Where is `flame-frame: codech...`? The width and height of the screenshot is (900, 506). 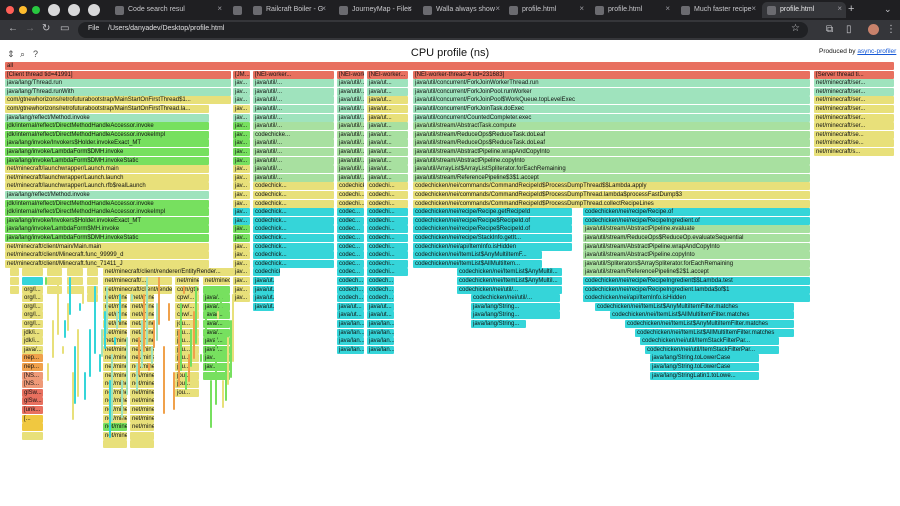
flame-frame: codech... is located at coordinates (380, 289).